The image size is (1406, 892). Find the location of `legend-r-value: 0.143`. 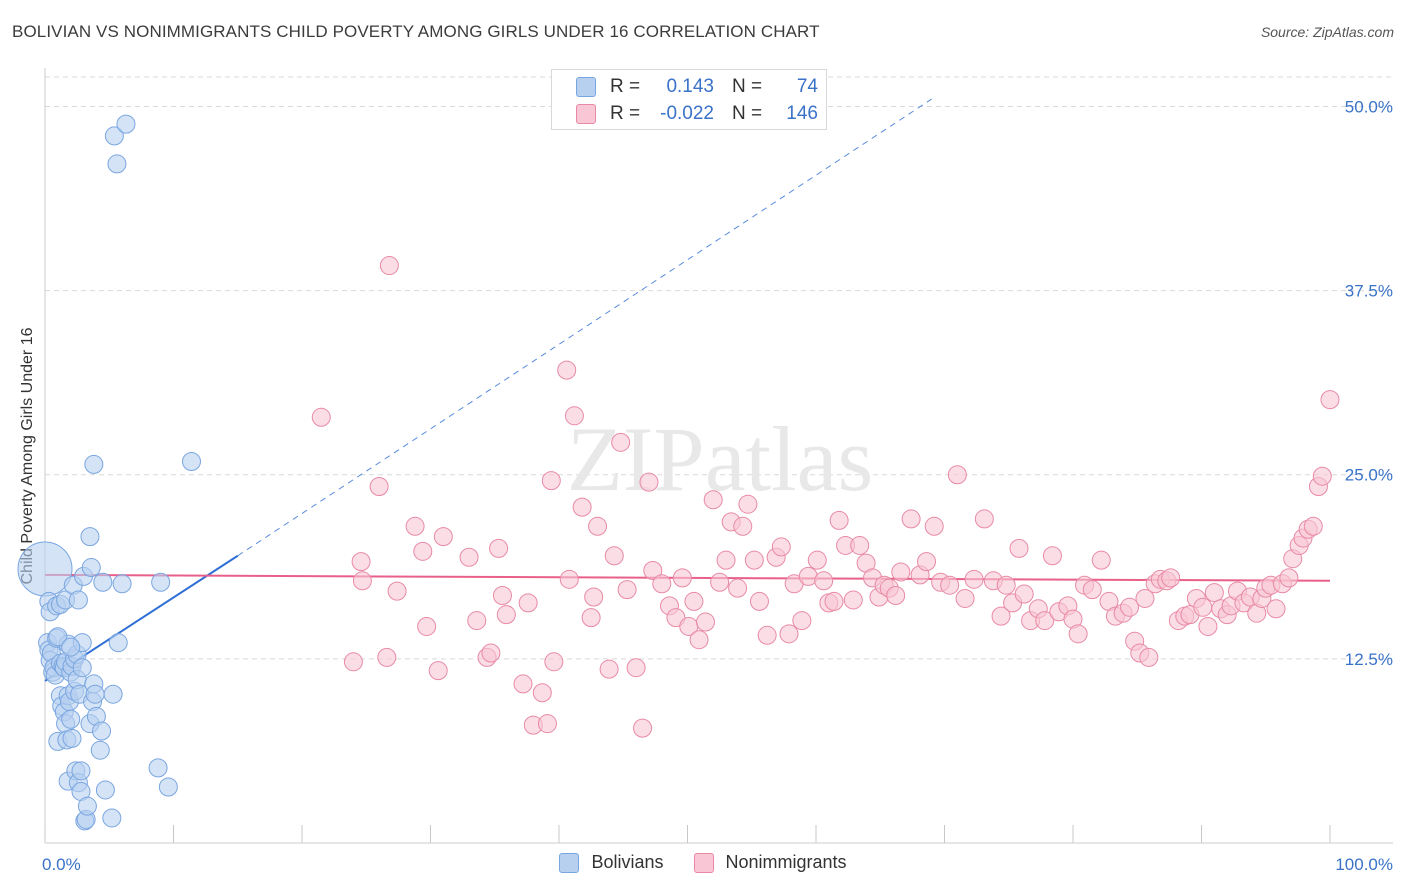

legend-r-value: 0.143 is located at coordinates (690, 86).